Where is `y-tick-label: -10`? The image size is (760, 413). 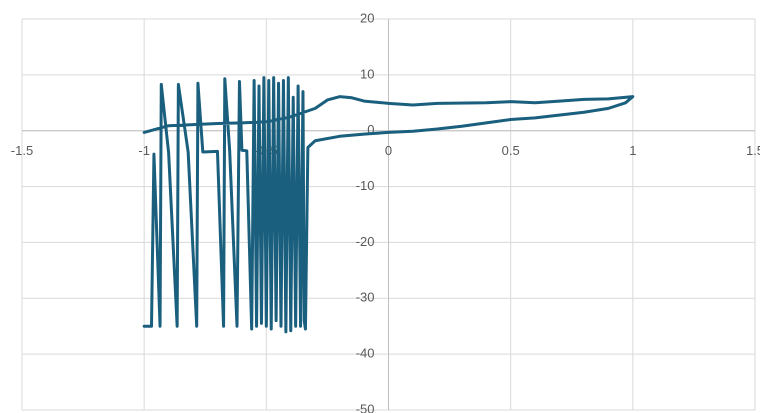
y-tick-label: -10 is located at coordinates (365, 185).